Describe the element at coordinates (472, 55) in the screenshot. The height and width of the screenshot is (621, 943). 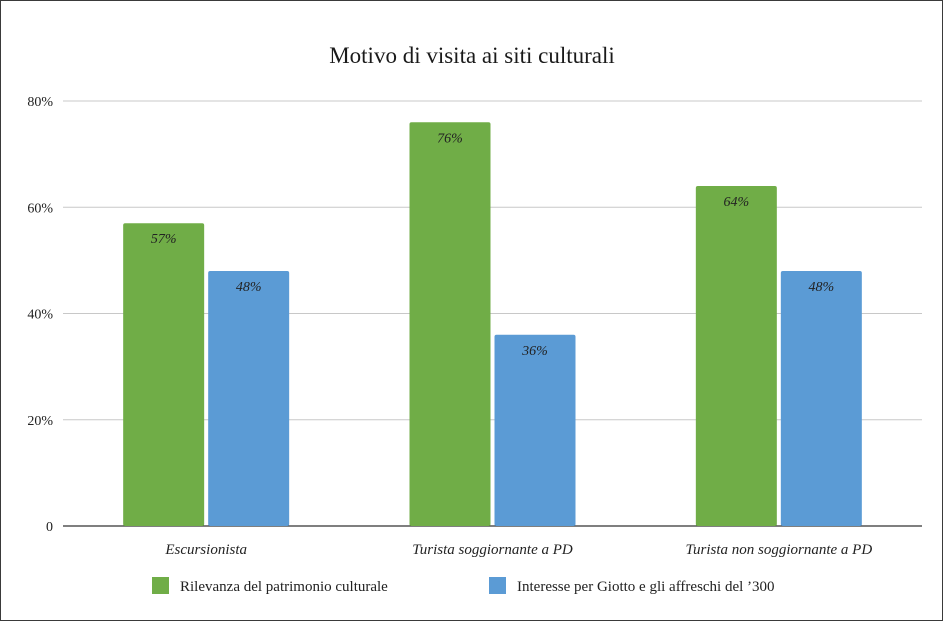
I see `chart-title: Motivo di visita ai siti culturali` at that location.